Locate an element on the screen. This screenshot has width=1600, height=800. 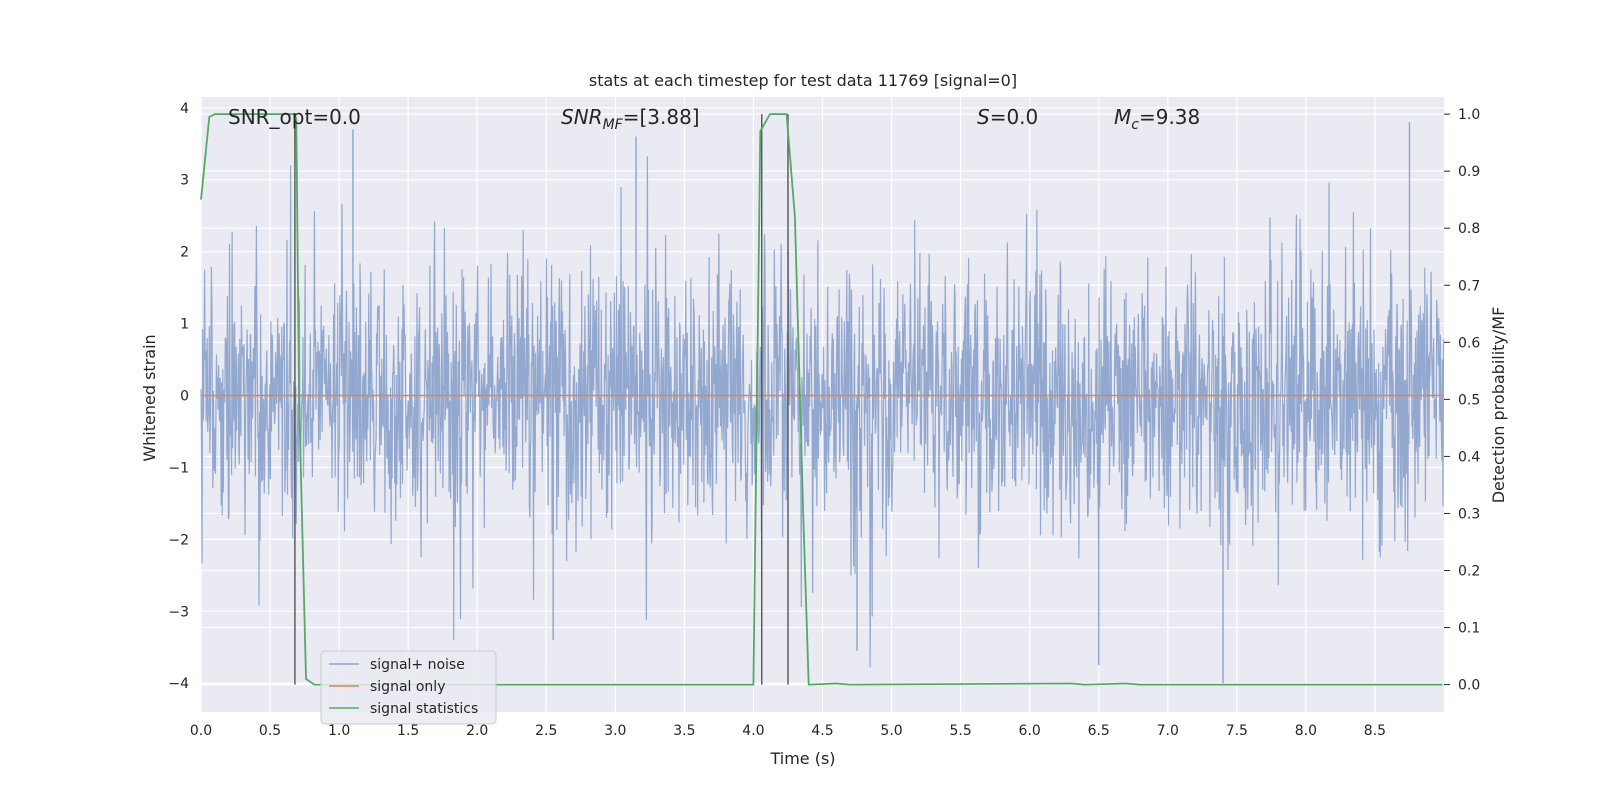
x-tick-label: 6.0 is located at coordinates (1030, 731).